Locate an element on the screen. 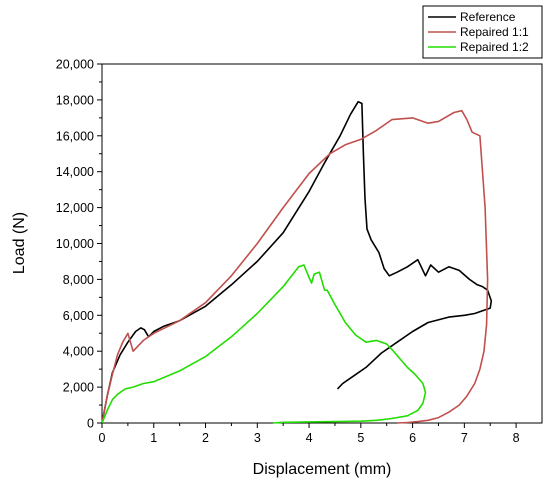  y-tick-label: 10,000 is located at coordinates (75, 244).